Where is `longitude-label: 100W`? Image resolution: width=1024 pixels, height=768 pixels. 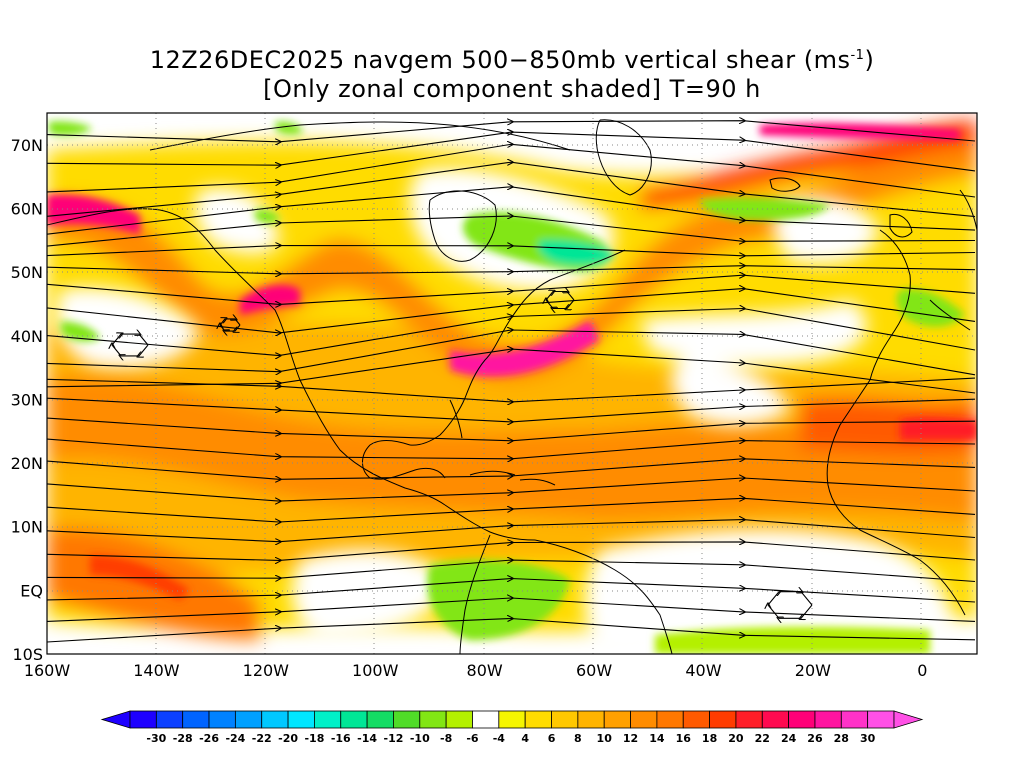 longitude-label: 100W is located at coordinates (375, 670).